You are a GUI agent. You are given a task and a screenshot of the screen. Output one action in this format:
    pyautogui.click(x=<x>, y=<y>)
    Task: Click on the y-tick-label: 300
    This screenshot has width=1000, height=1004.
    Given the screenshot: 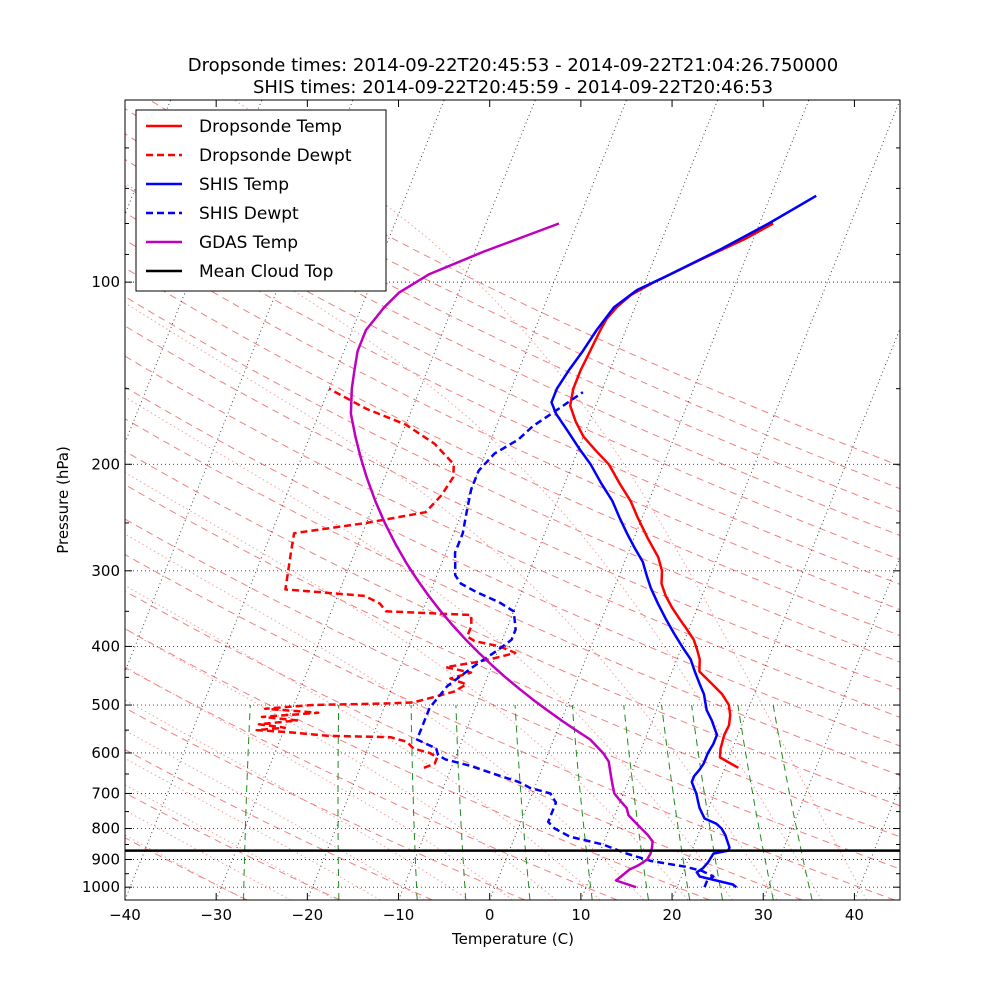 What is the action you would take?
    pyautogui.click(x=105, y=571)
    